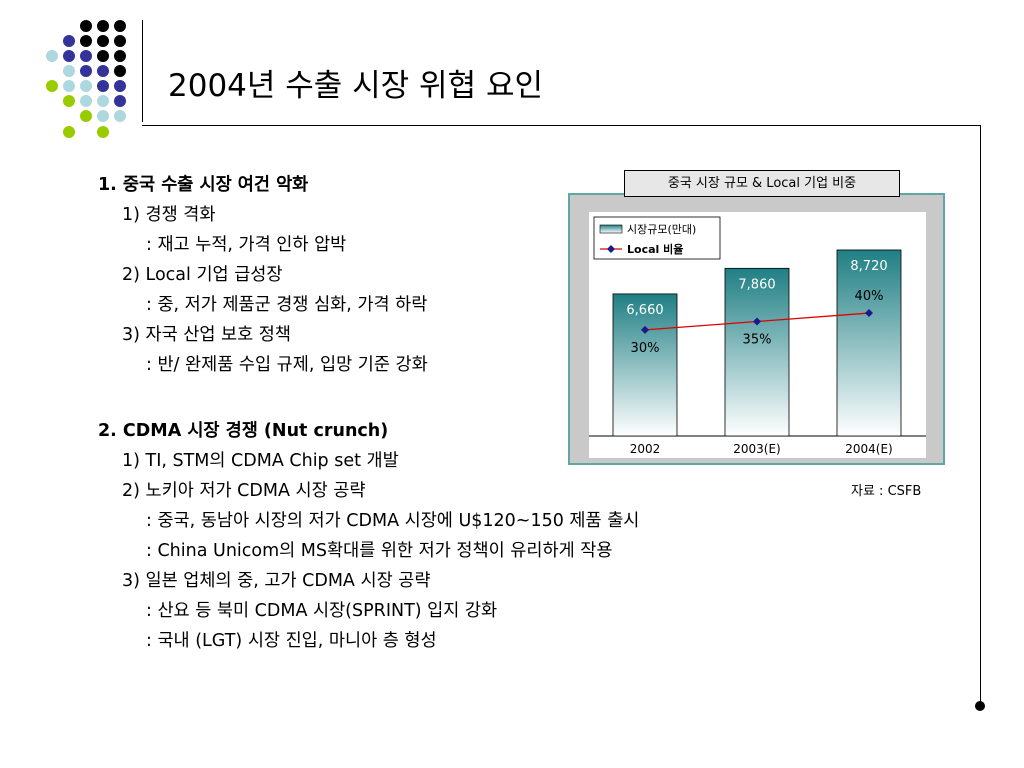 The image size is (1024, 768). I want to click on section-2-line: 3) 일본 업체의 중, 고가 CDMA 시장 공략, so click(276, 581).